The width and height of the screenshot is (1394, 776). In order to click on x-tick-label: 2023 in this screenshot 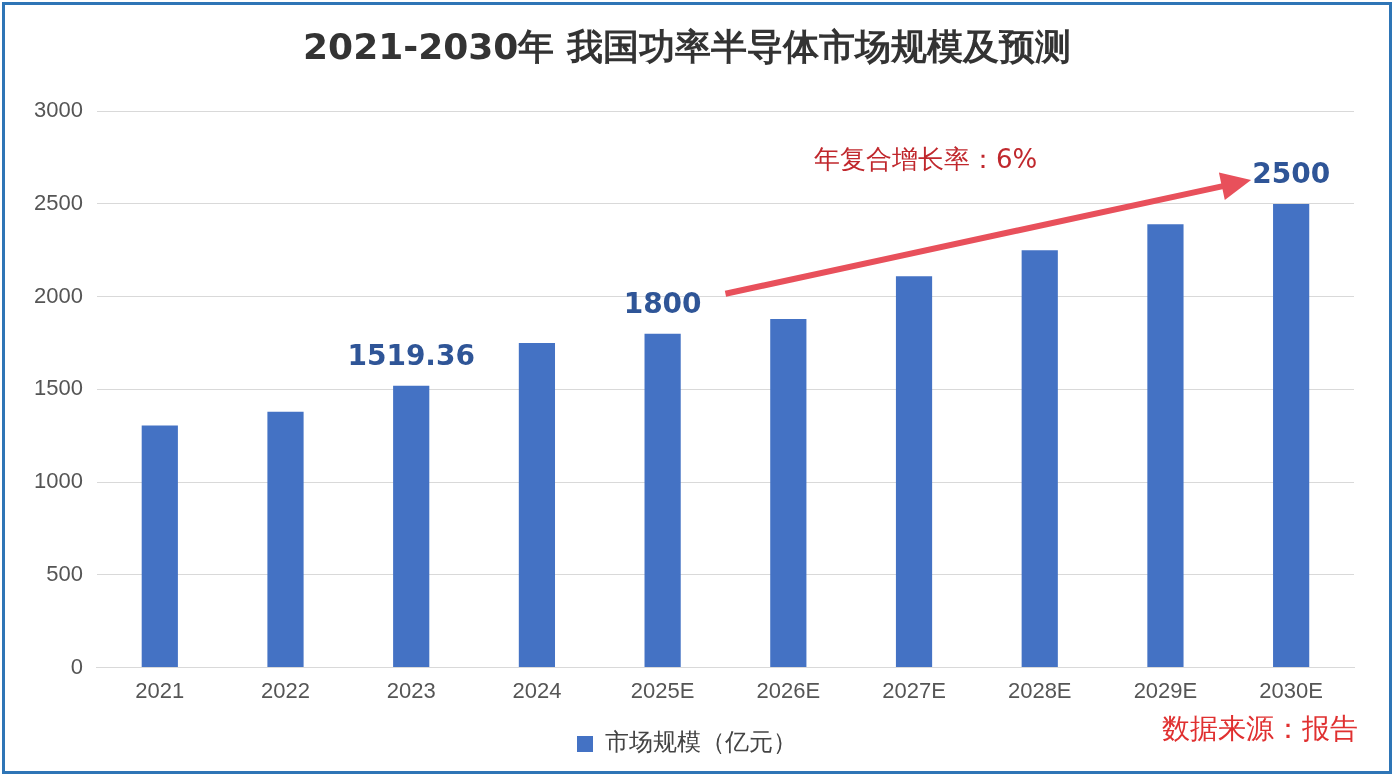, I will do `click(411, 690)`.